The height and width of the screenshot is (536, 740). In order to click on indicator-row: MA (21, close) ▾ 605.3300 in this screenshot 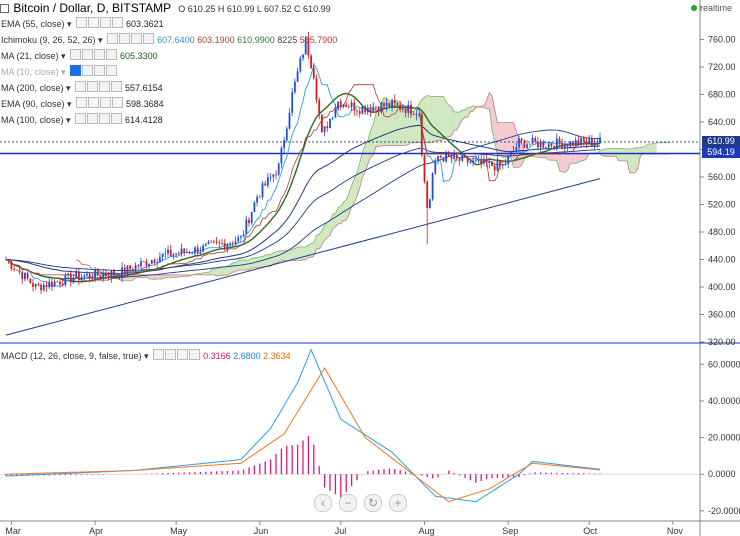, I will do `click(79, 55)`.